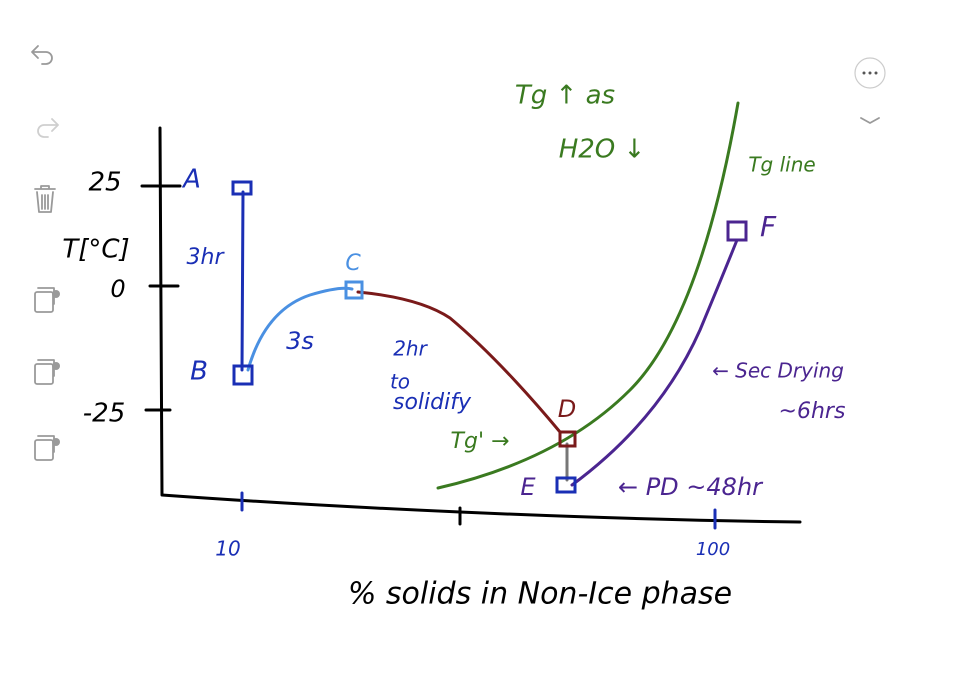  I want to click on point-label: B, so click(199, 372).